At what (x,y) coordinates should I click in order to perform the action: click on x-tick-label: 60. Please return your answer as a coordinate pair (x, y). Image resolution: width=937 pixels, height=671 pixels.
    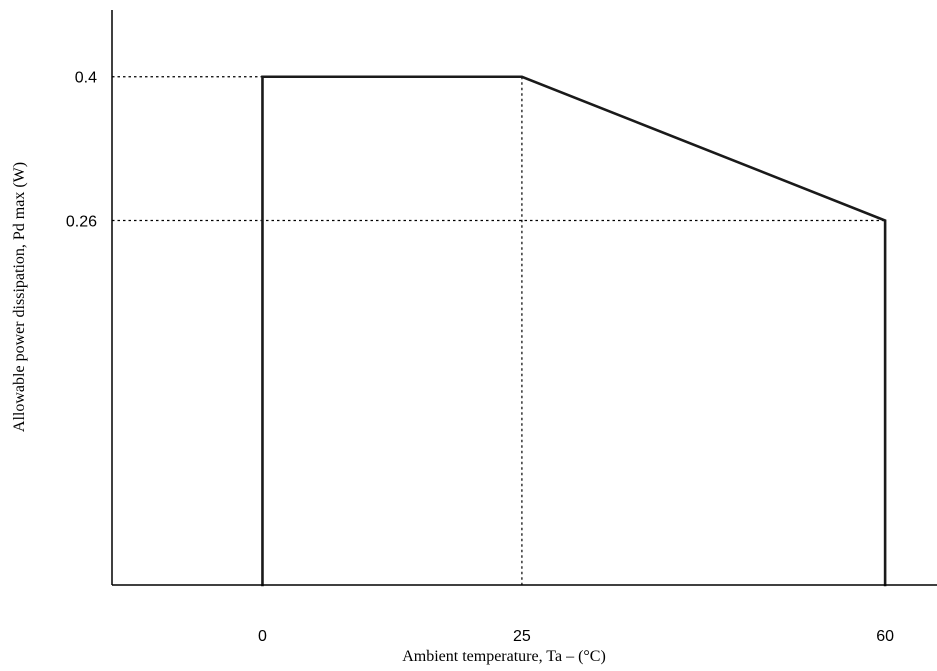
    Looking at the image, I should click on (885, 636).